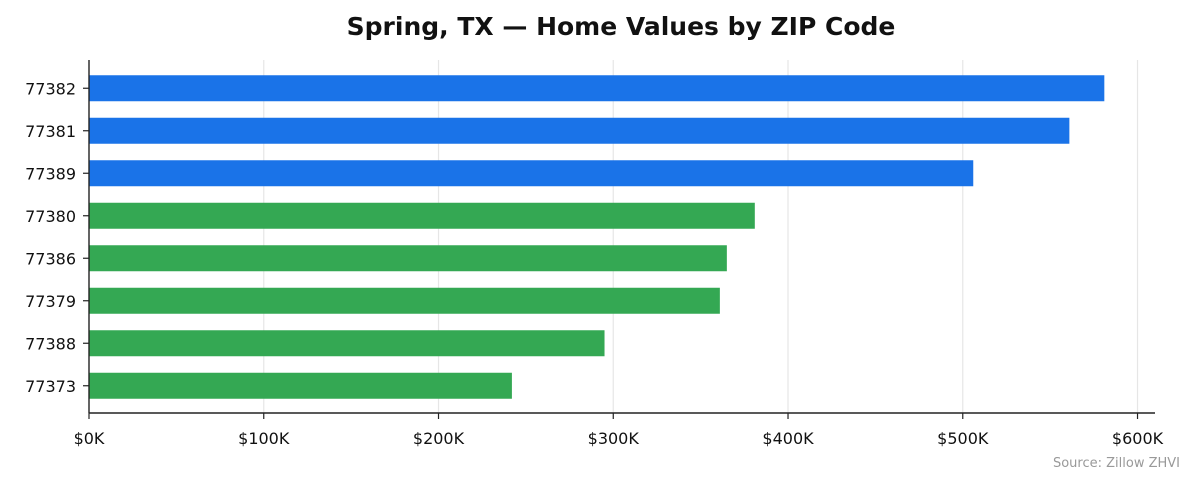 This screenshot has width=1195, height=484. I want to click on y-tick-label: 77389, so click(50, 173).